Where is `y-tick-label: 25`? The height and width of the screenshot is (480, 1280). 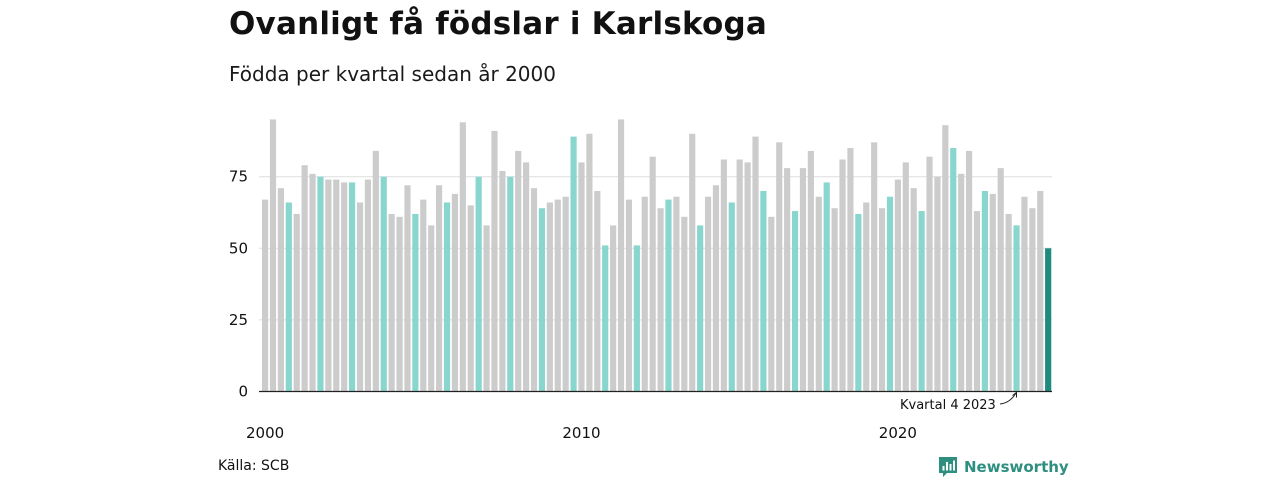 y-tick-label: 25 is located at coordinates (238, 320).